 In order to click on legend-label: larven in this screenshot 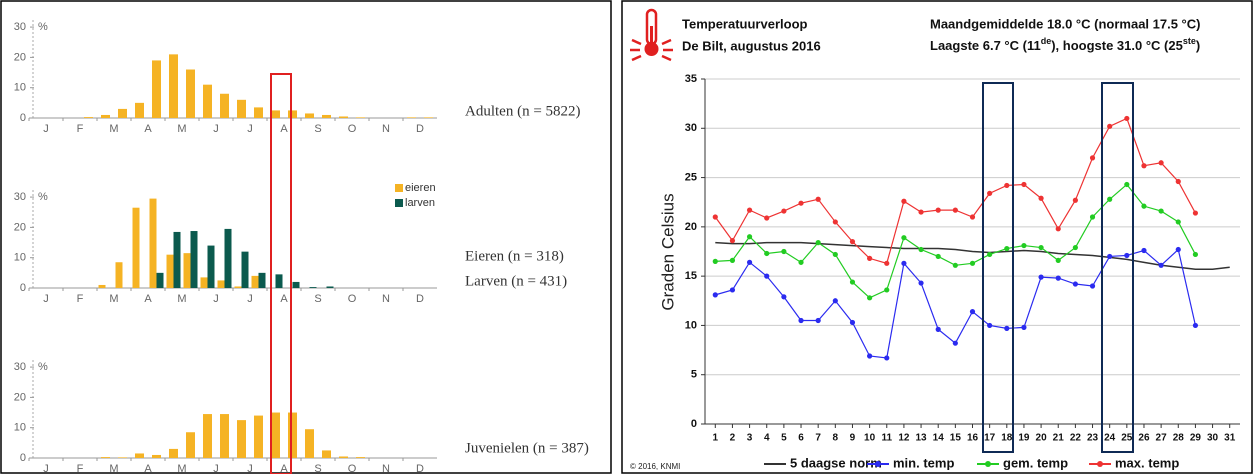, I will do `click(420, 203)`.